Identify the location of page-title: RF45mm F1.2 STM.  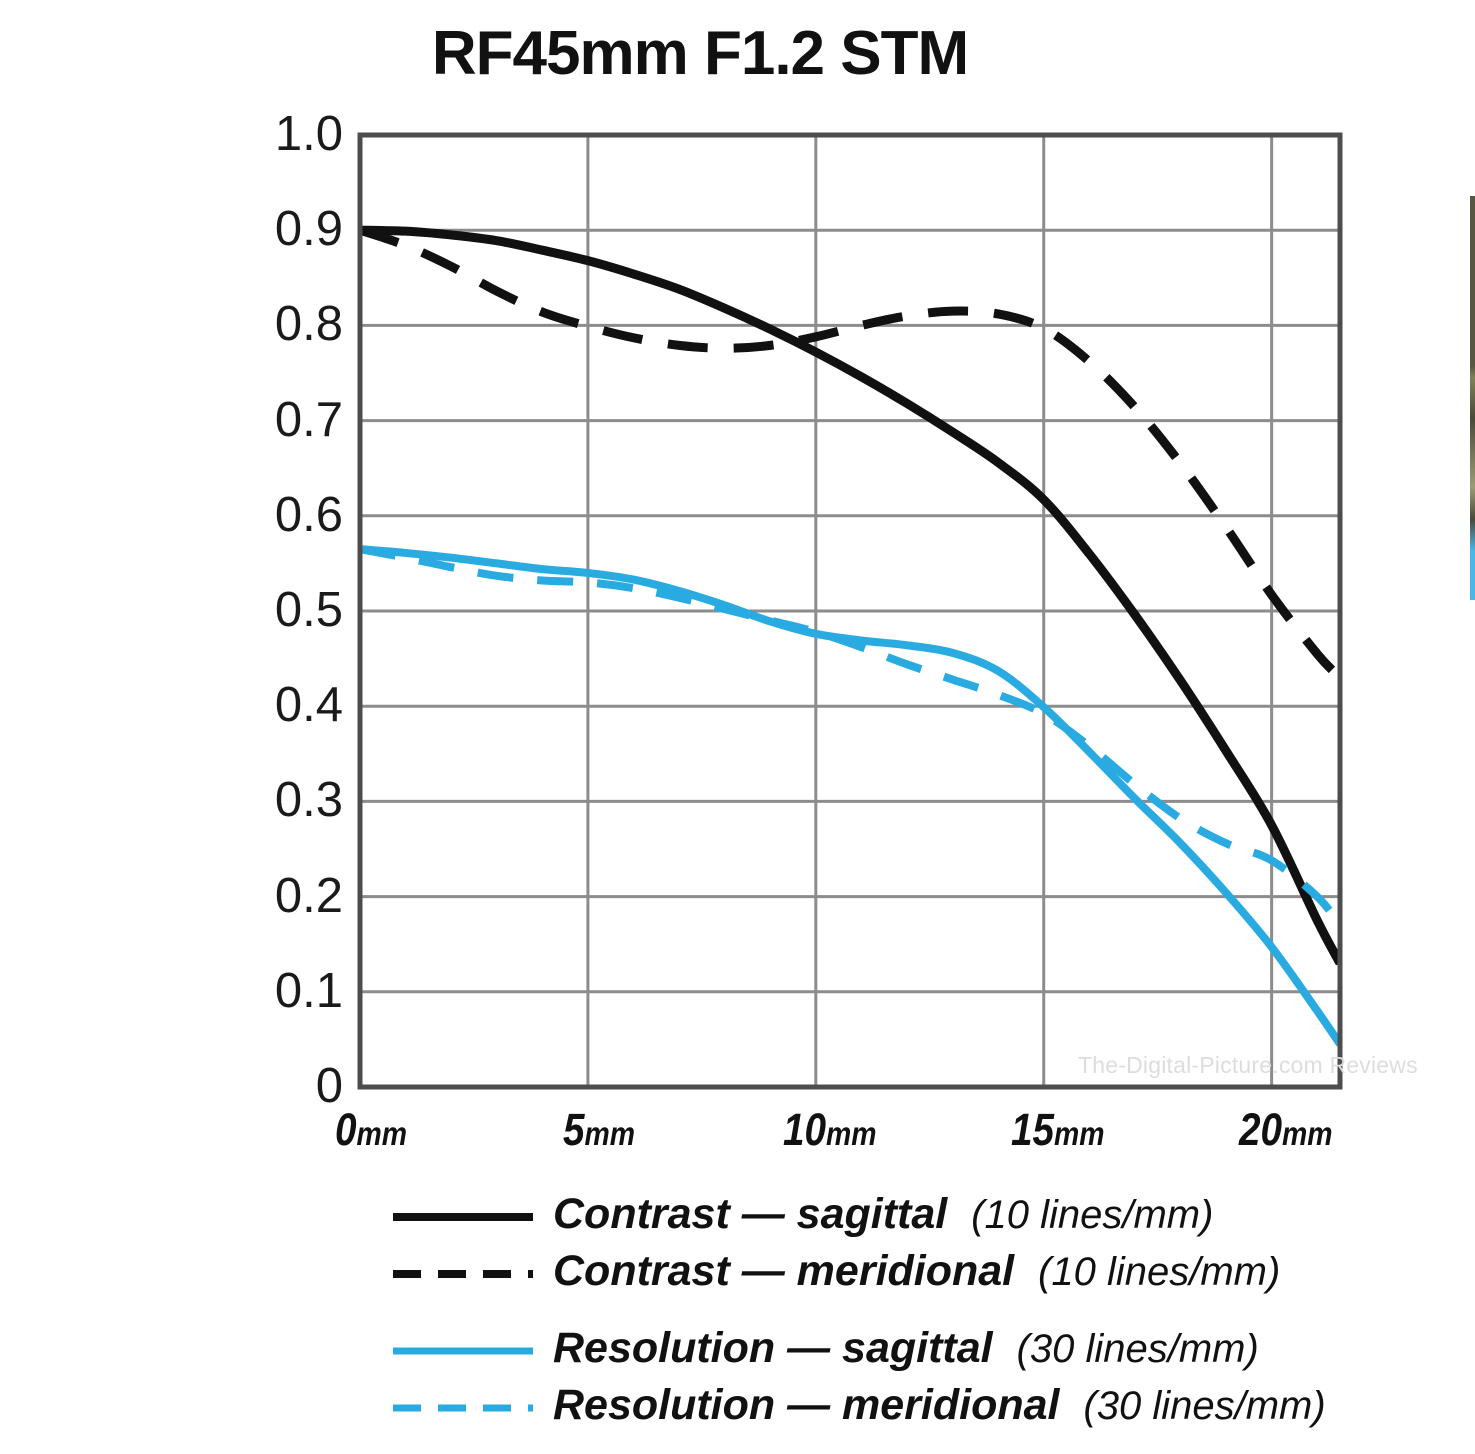
(700, 53).